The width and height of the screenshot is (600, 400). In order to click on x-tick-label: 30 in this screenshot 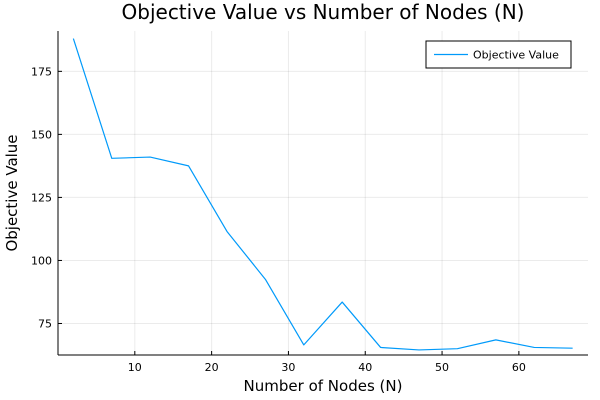, I will do `click(288, 367)`.